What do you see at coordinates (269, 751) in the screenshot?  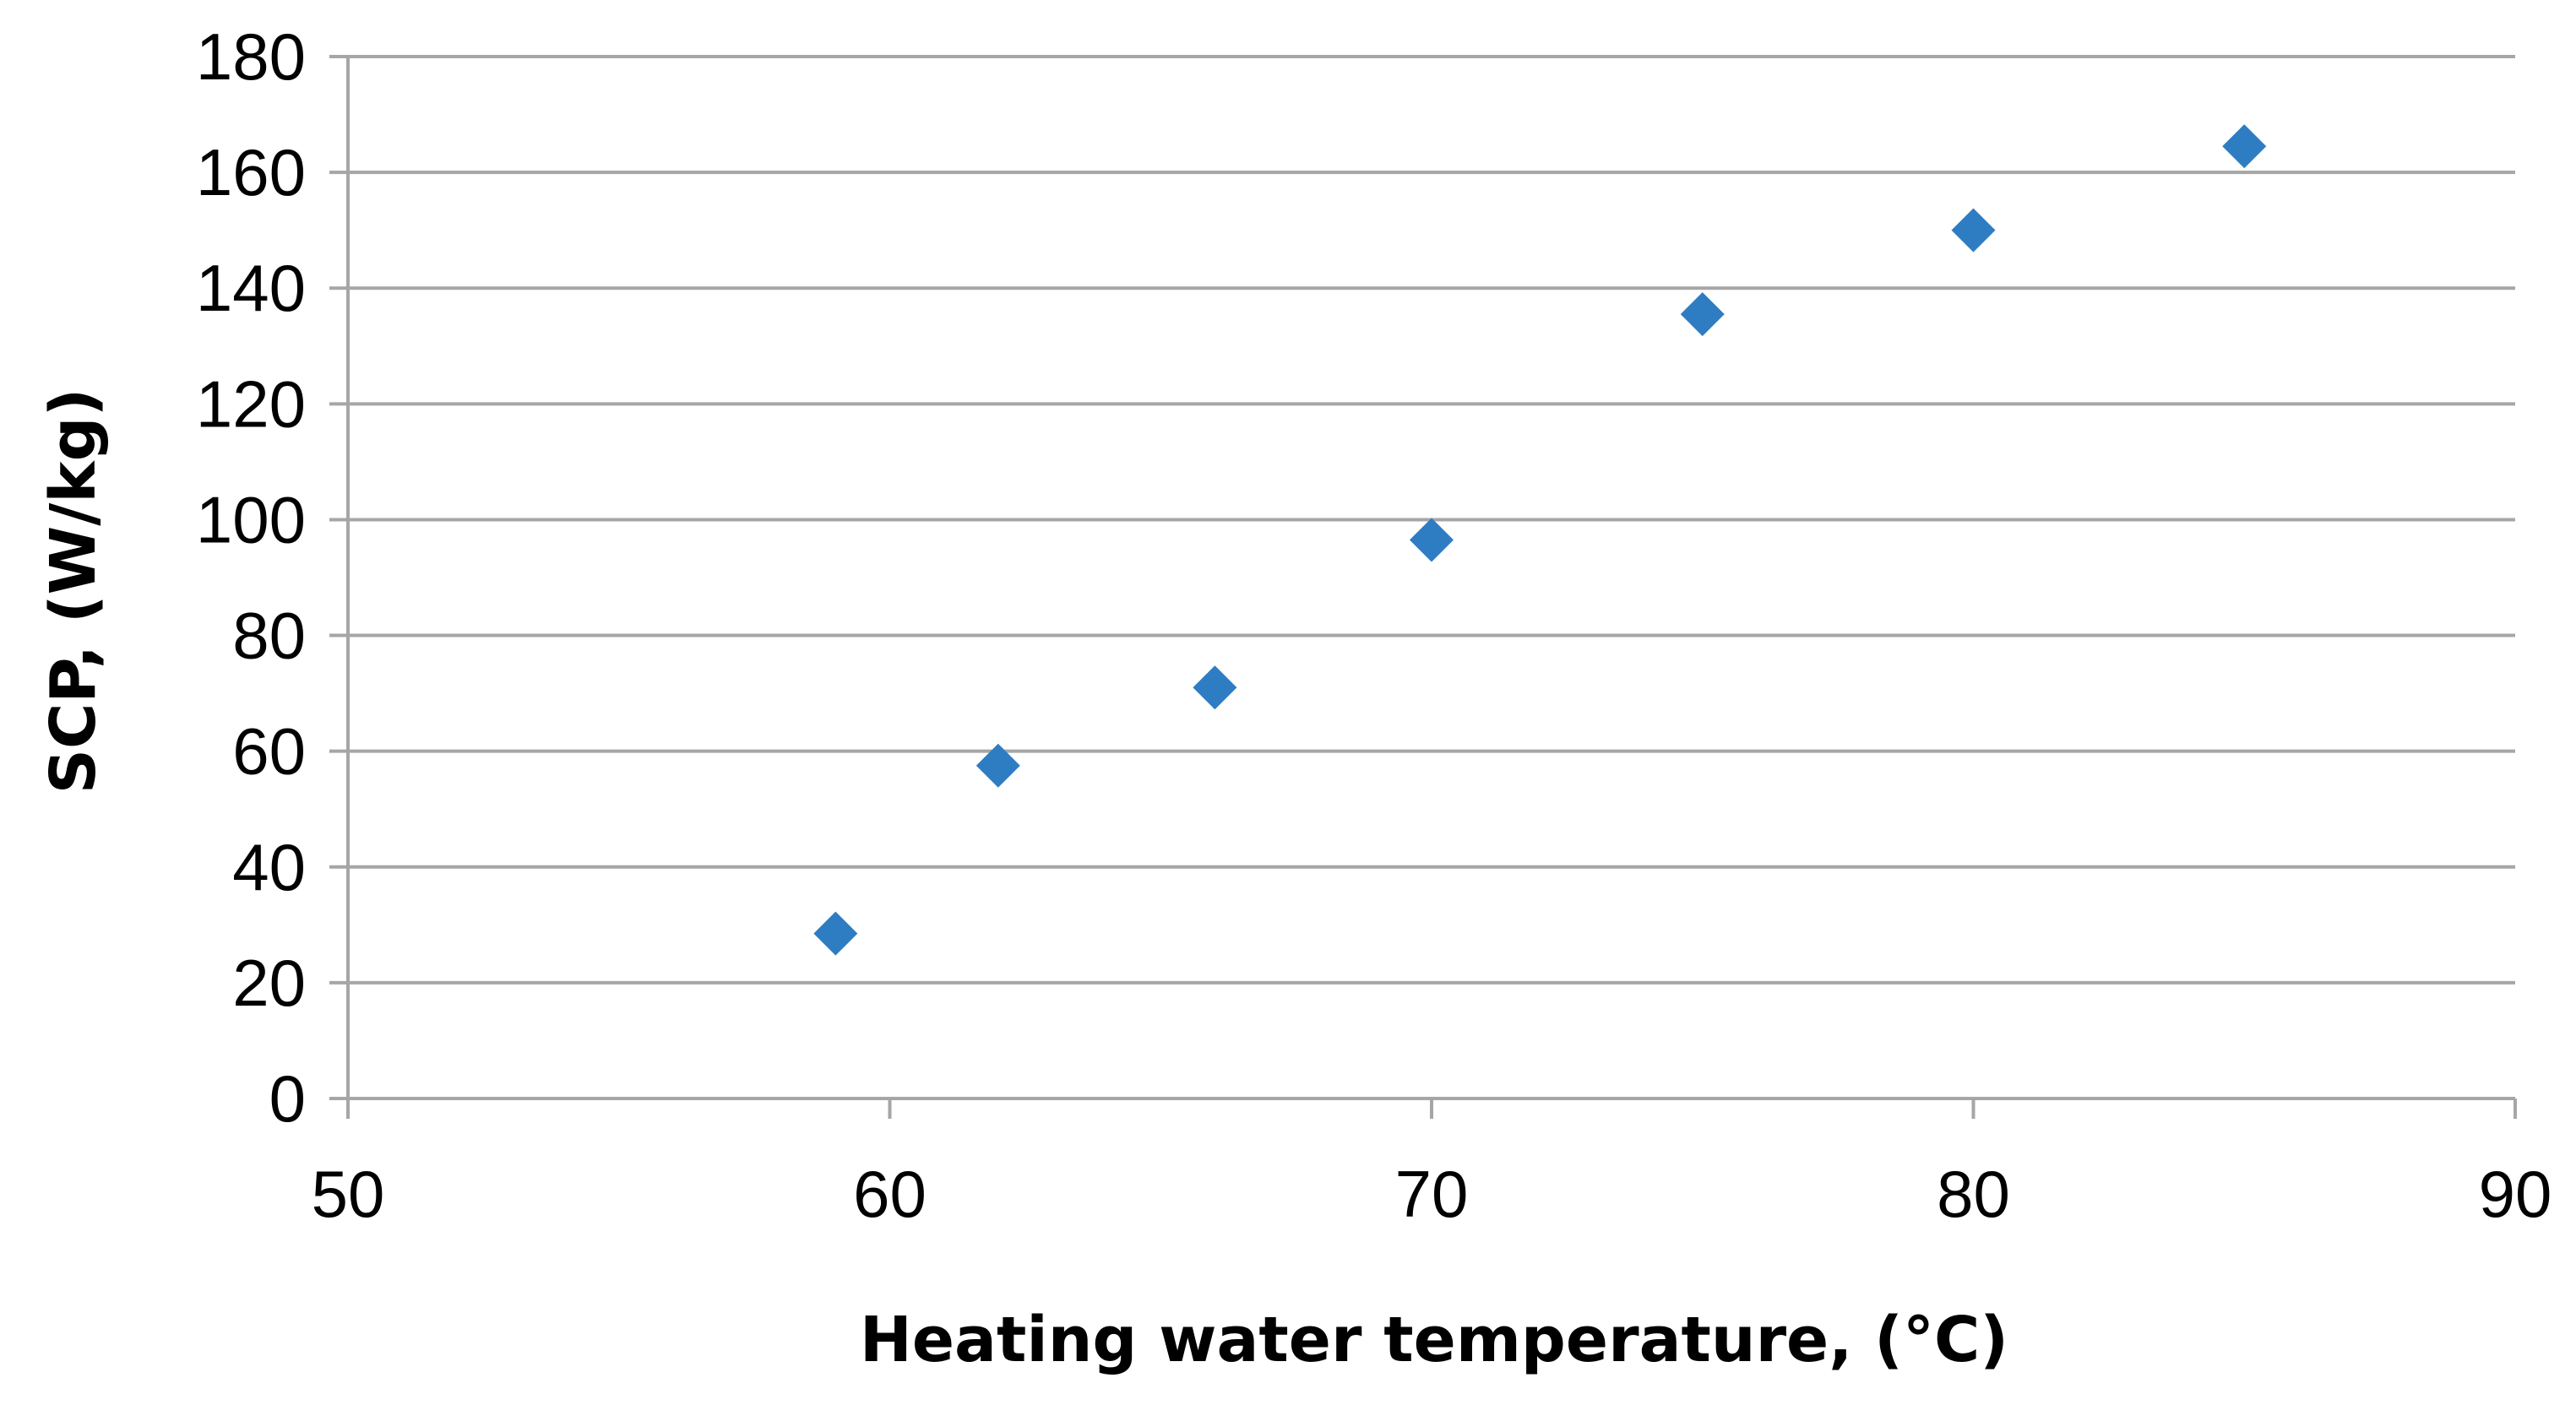 I see `y-tick-label: 60` at bounding box center [269, 751].